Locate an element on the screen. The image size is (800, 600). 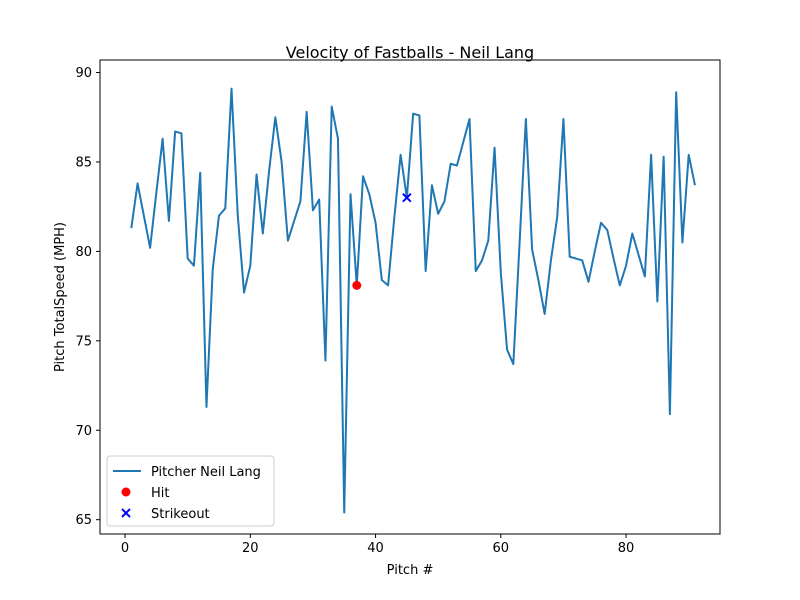
legend-hit-swatch is located at coordinates (126, 492).